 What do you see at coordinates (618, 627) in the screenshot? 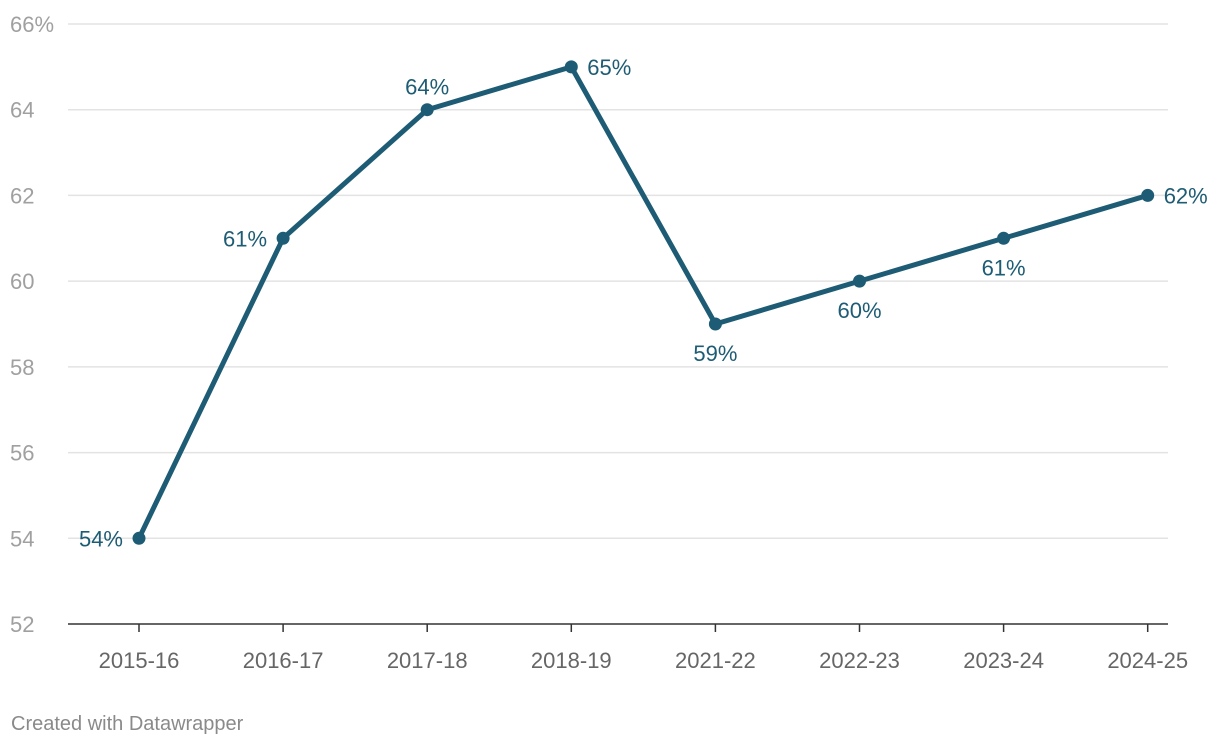
I see `x-axis` at bounding box center [618, 627].